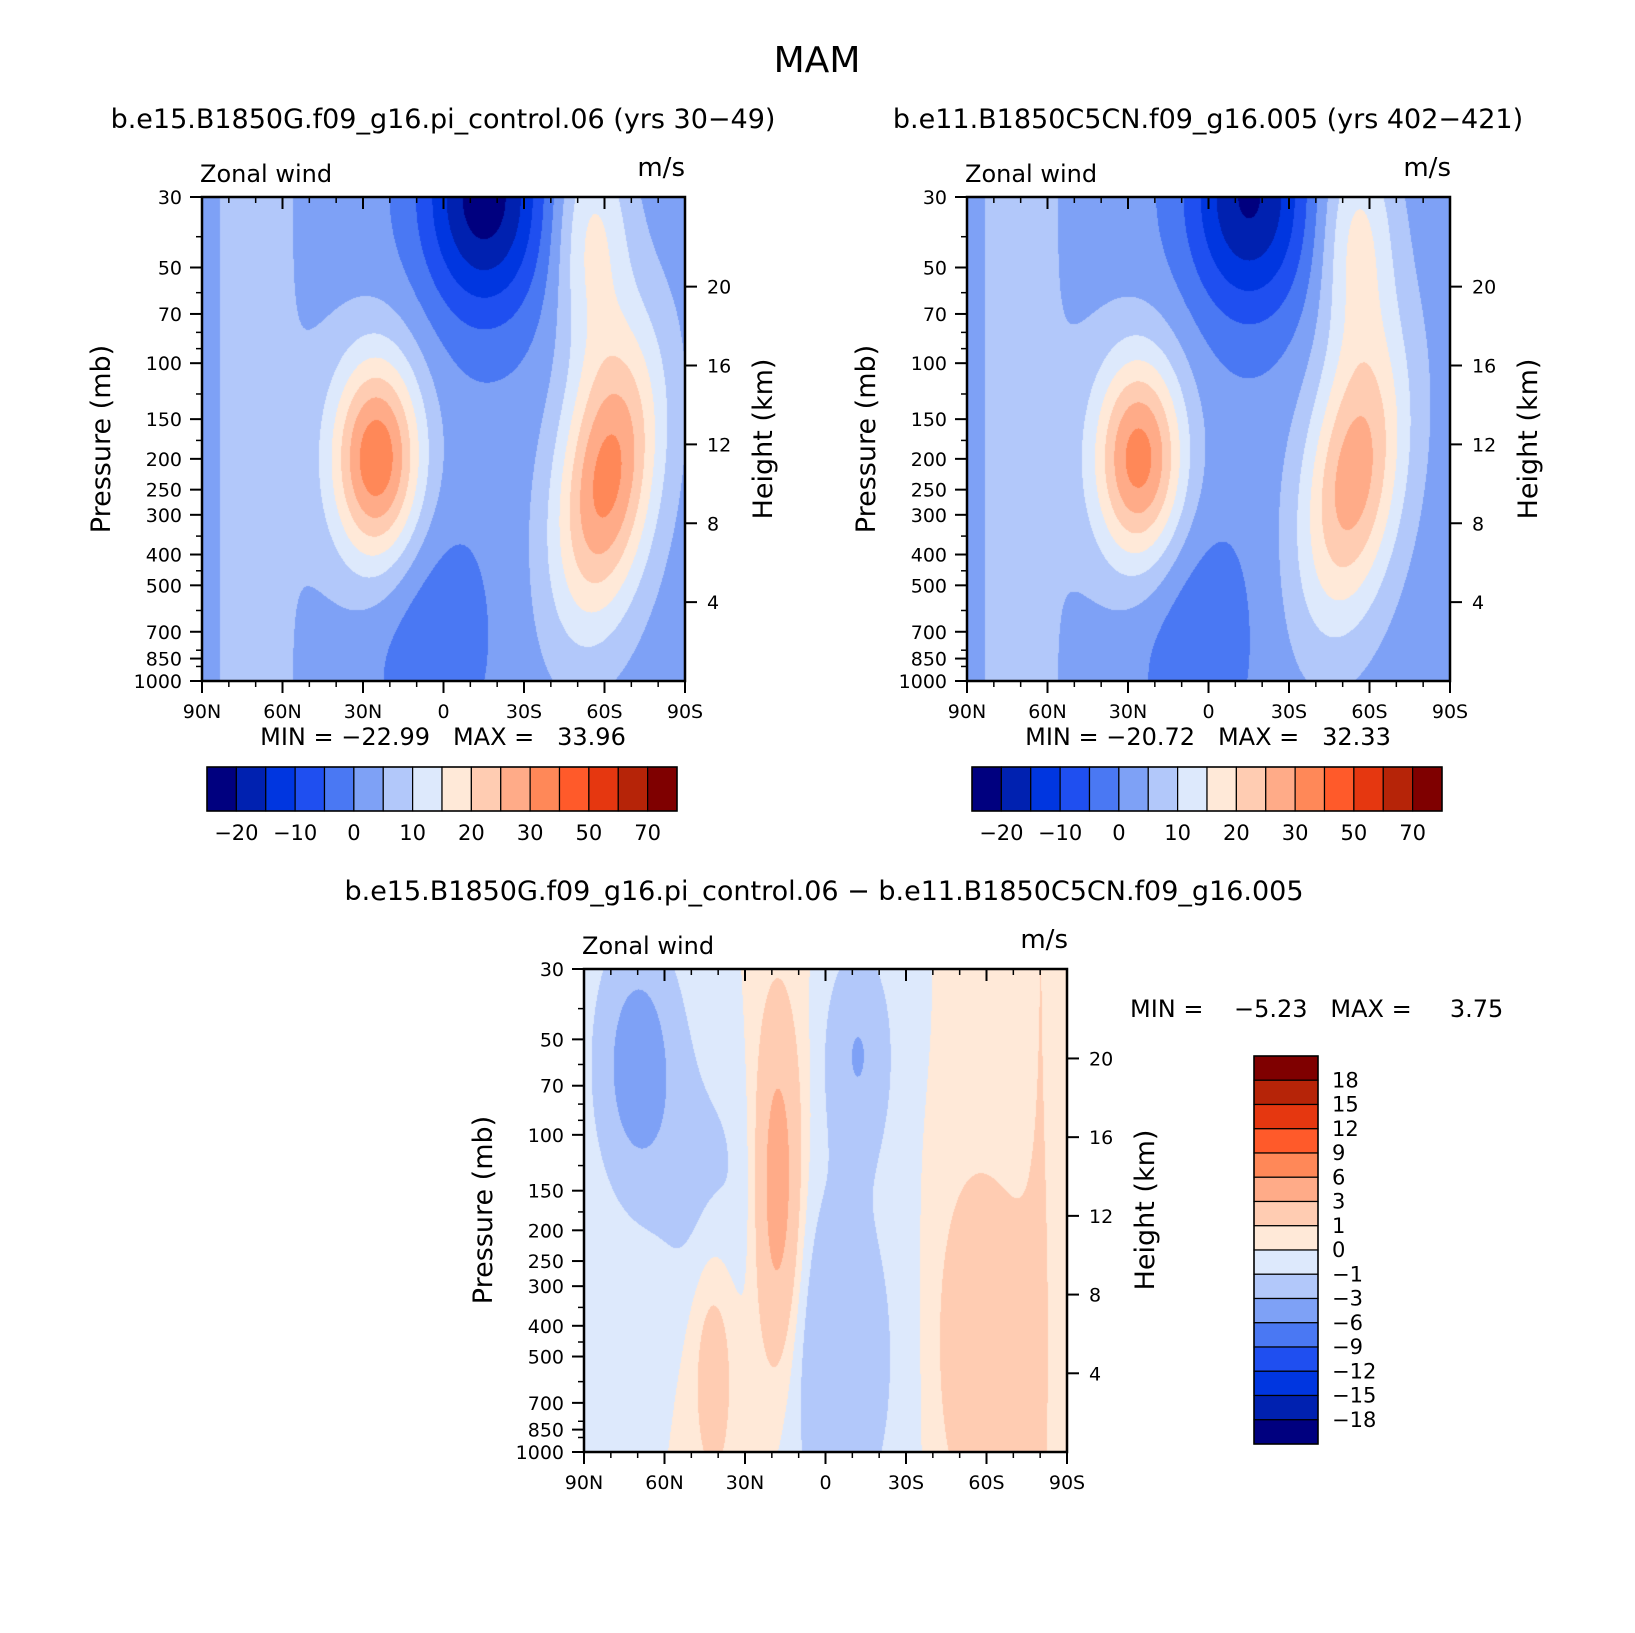 The width and height of the screenshot is (1635, 1633). I want to click on y2-tick-label: 12, so click(1101, 1217).